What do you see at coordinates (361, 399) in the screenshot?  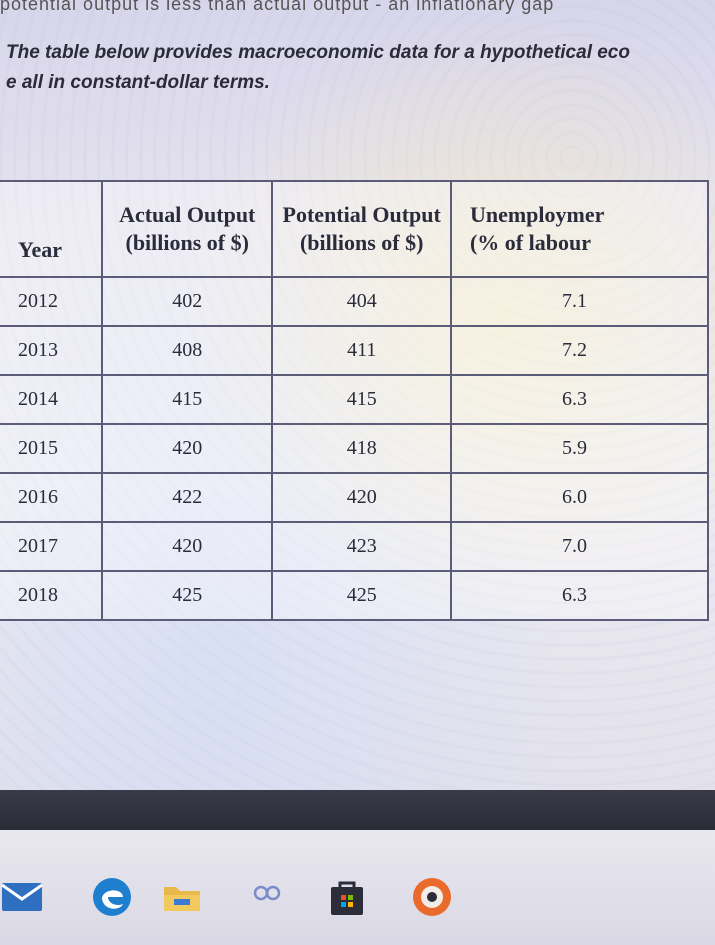 I see `cell-potential-output: 415` at bounding box center [361, 399].